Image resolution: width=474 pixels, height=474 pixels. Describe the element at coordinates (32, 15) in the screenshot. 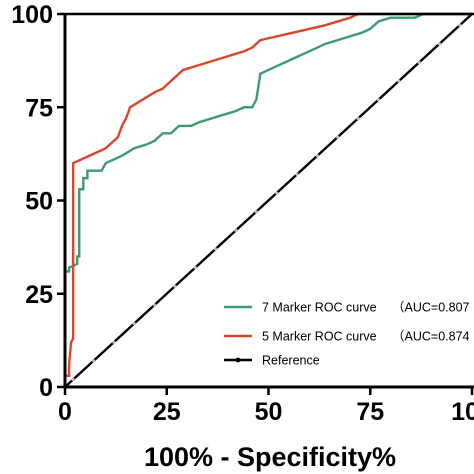

I see `y-tick-label: 100` at that location.